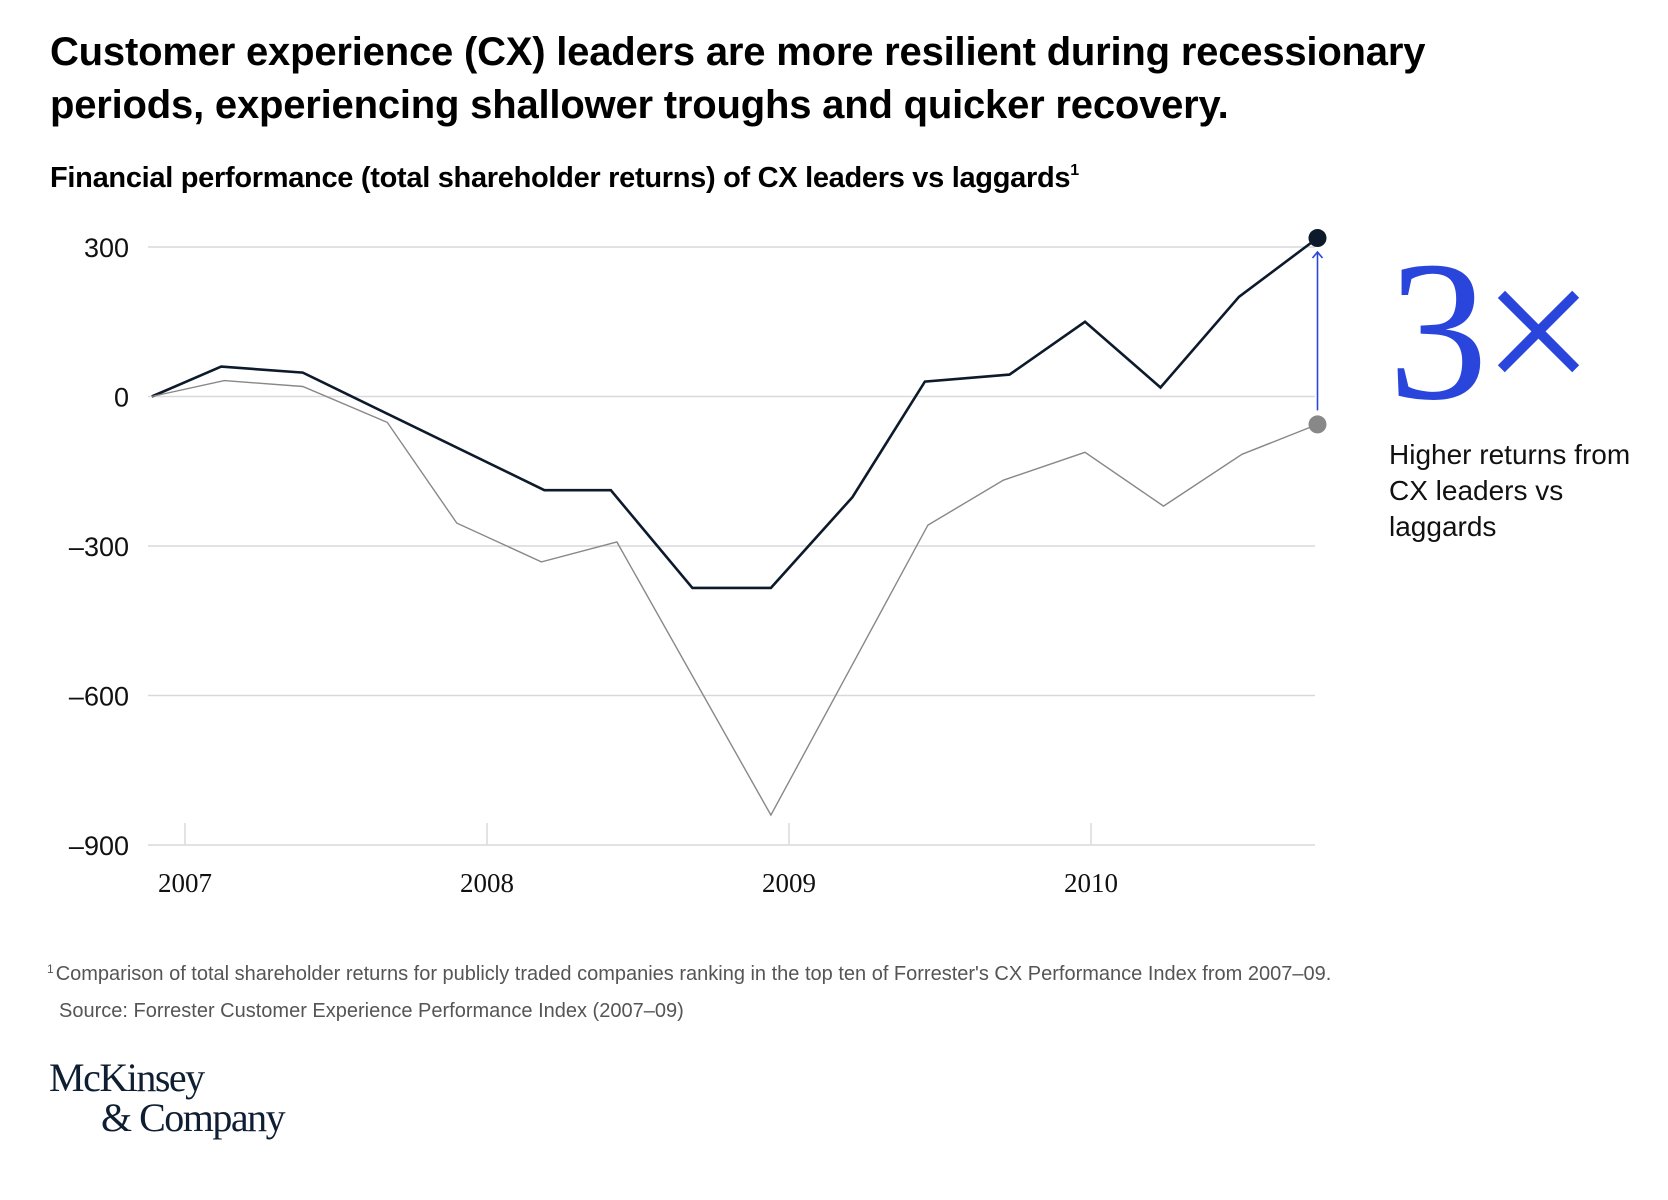  Describe the element at coordinates (121, 398) in the screenshot. I see `y-tick-label: 0` at that location.